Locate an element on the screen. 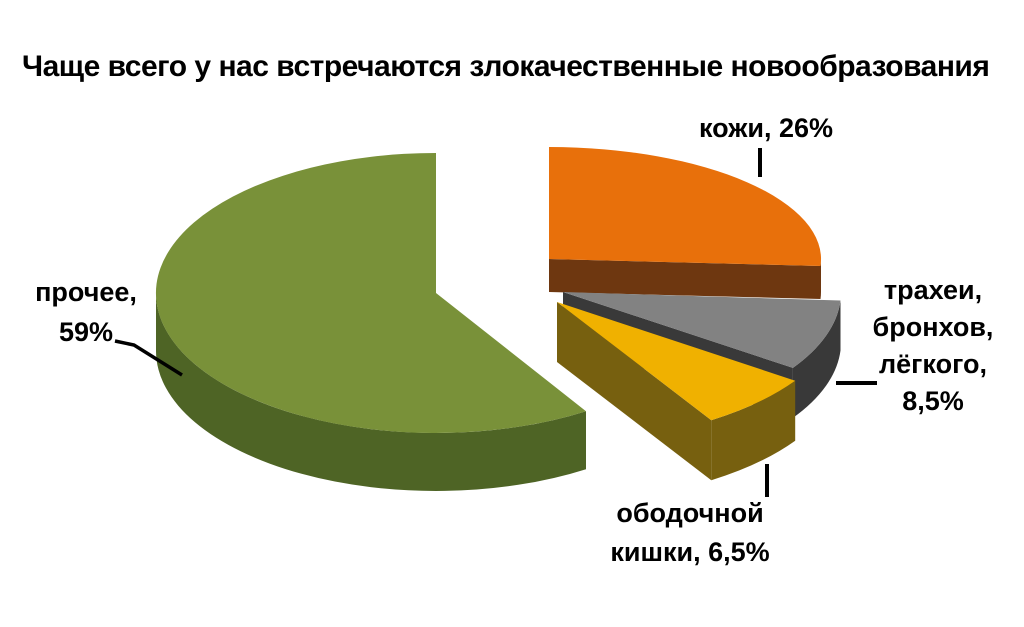 The width and height of the screenshot is (1024, 627). pie-slice-obodochnoi-kishki is located at coordinates (676, 391).